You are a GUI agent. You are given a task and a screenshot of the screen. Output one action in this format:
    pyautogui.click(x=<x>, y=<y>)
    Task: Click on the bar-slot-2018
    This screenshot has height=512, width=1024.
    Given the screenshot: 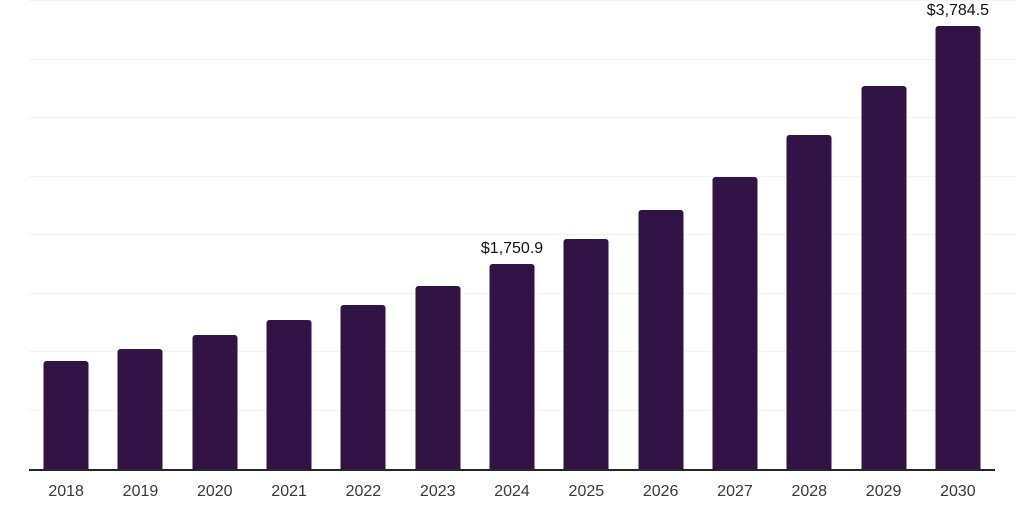 What is the action you would take?
    pyautogui.click(x=66, y=235)
    